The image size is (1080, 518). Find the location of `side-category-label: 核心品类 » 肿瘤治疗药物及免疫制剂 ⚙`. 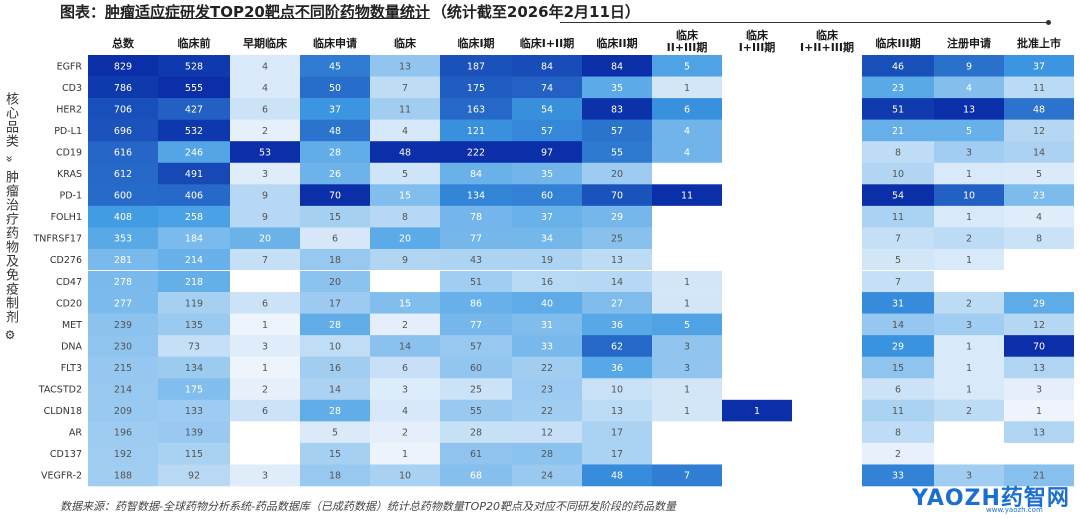

side-category-label: 核心品类 » 肿瘤治疗药物及免疫制剂 ⚙ is located at coordinates (10, 219).